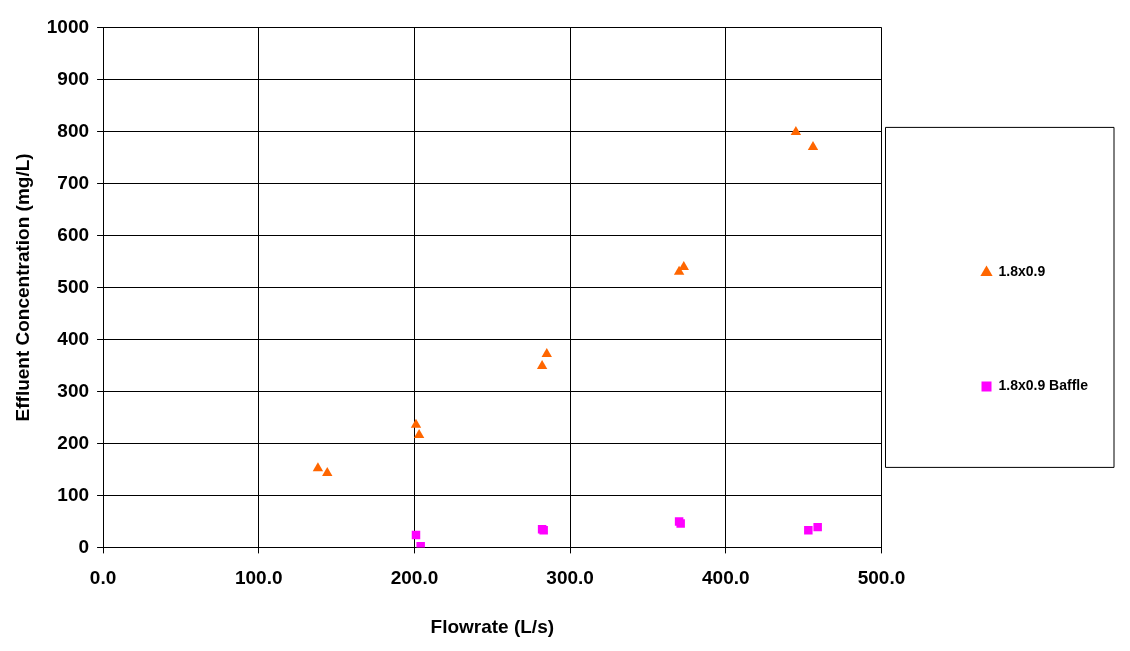 This screenshot has height=651, width=1130. Describe the element at coordinates (73, 390) in the screenshot. I see `y-tick-label: 300` at that location.